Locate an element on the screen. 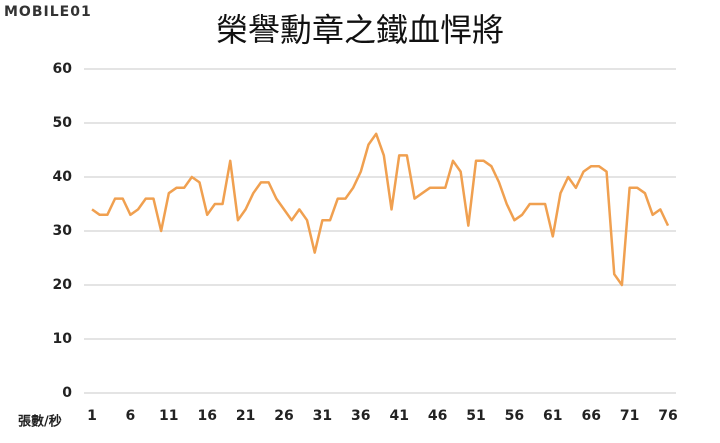 The width and height of the screenshot is (720, 443). x-axis-label: 張數/秒 is located at coordinates (40, 422).